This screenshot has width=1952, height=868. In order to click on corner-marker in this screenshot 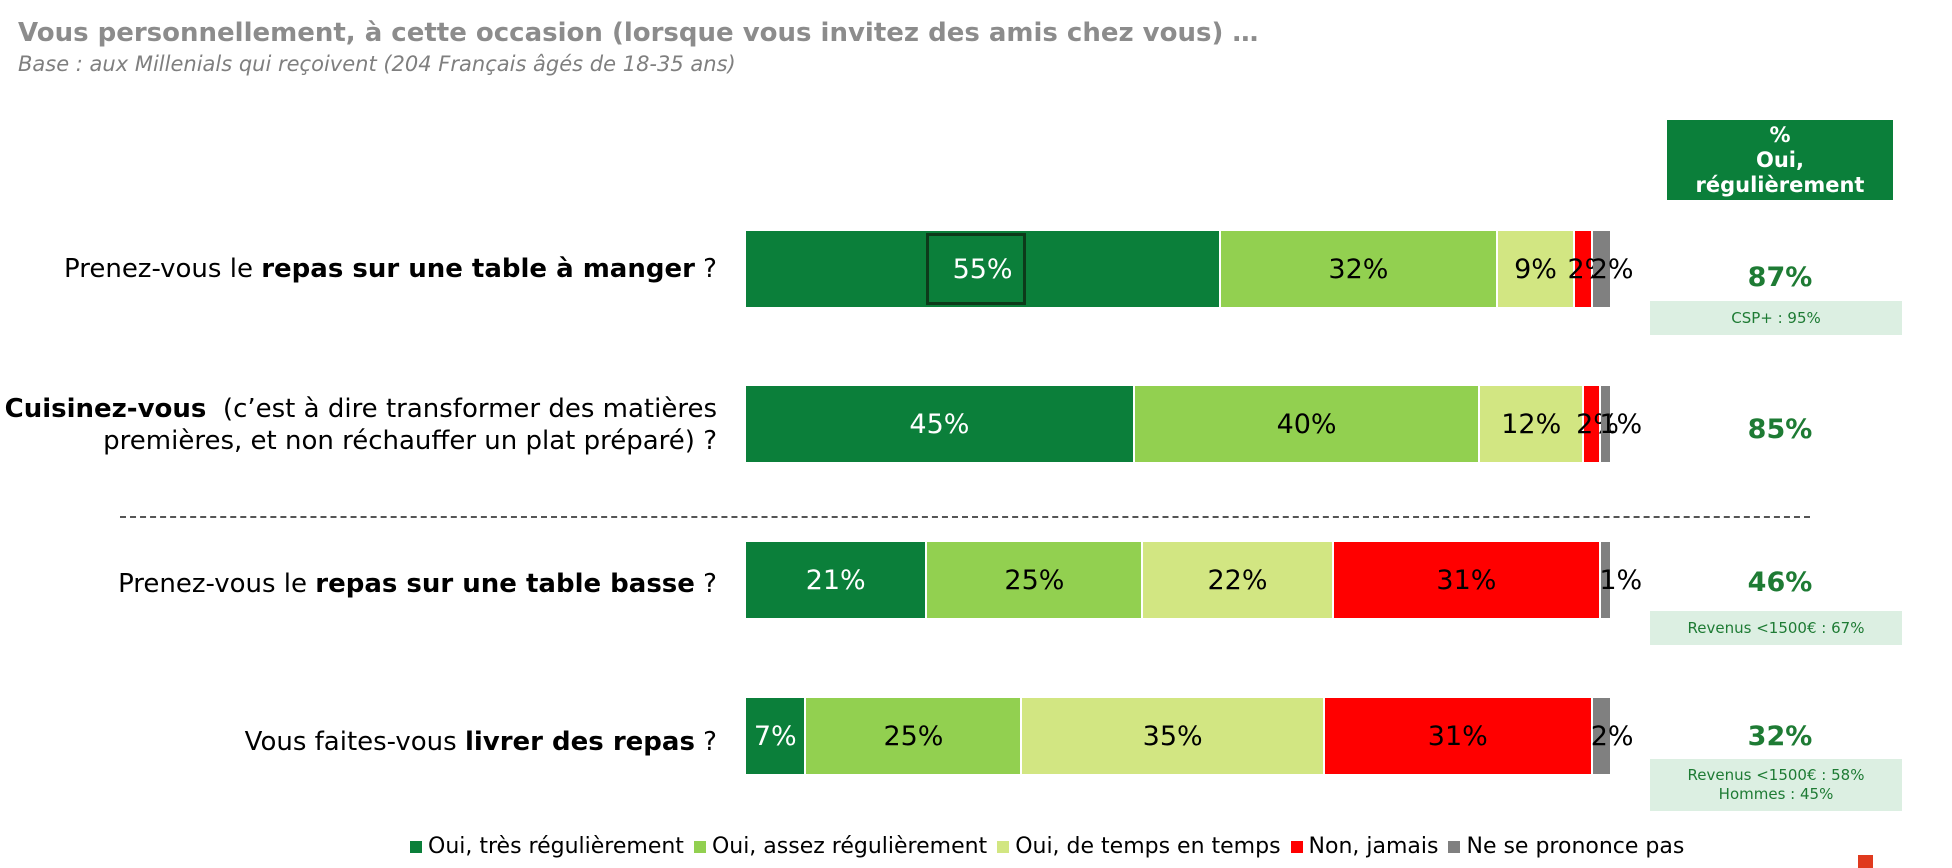, I will do `click(1865, 861)`.